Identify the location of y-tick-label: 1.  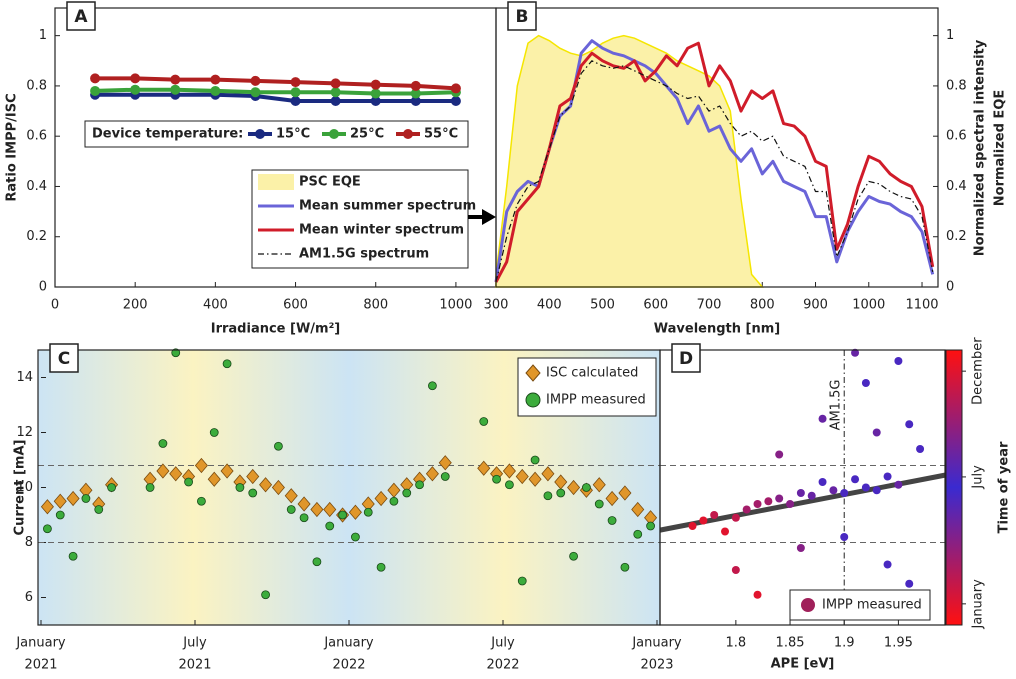
(950, 35).